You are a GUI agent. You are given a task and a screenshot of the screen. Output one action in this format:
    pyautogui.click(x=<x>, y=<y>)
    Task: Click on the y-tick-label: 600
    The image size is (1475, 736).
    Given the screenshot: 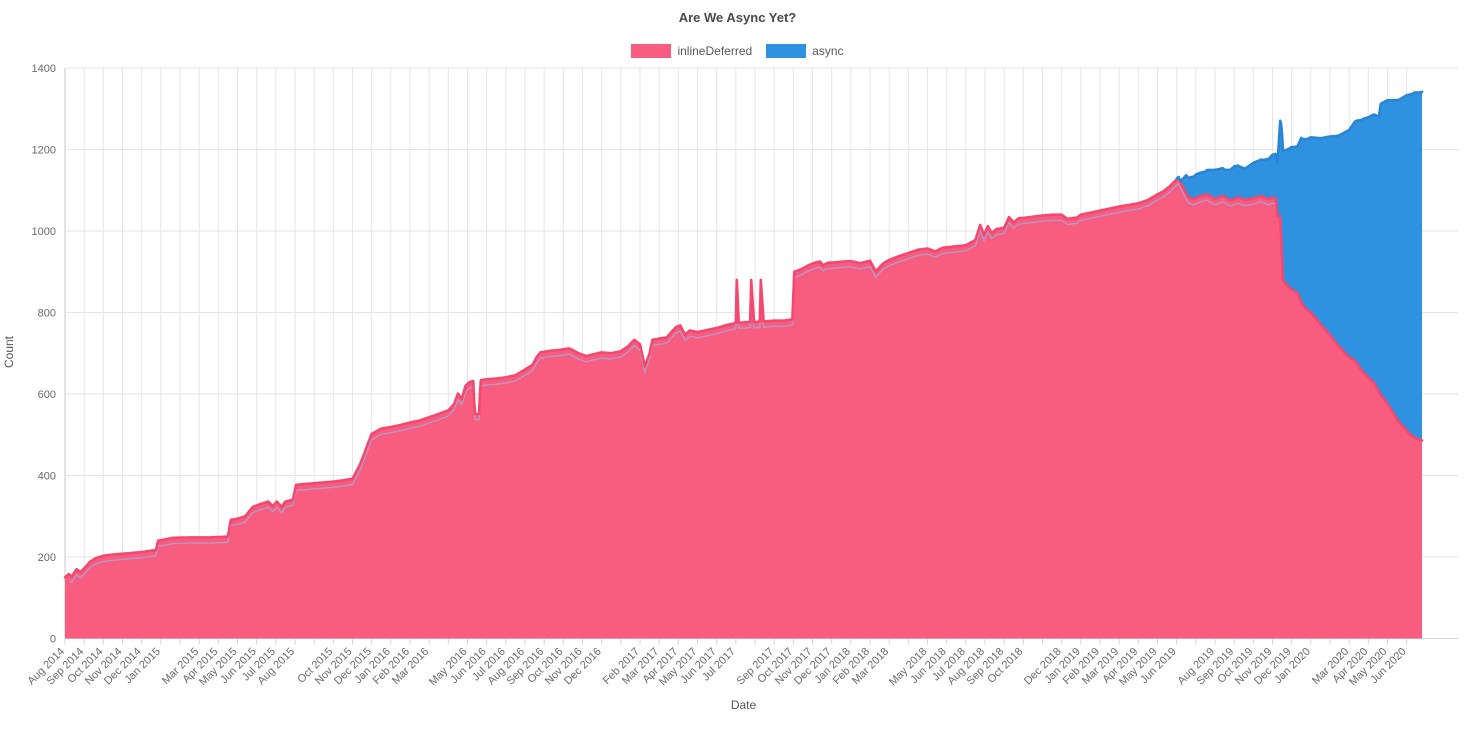 What is the action you would take?
    pyautogui.click(x=47, y=395)
    